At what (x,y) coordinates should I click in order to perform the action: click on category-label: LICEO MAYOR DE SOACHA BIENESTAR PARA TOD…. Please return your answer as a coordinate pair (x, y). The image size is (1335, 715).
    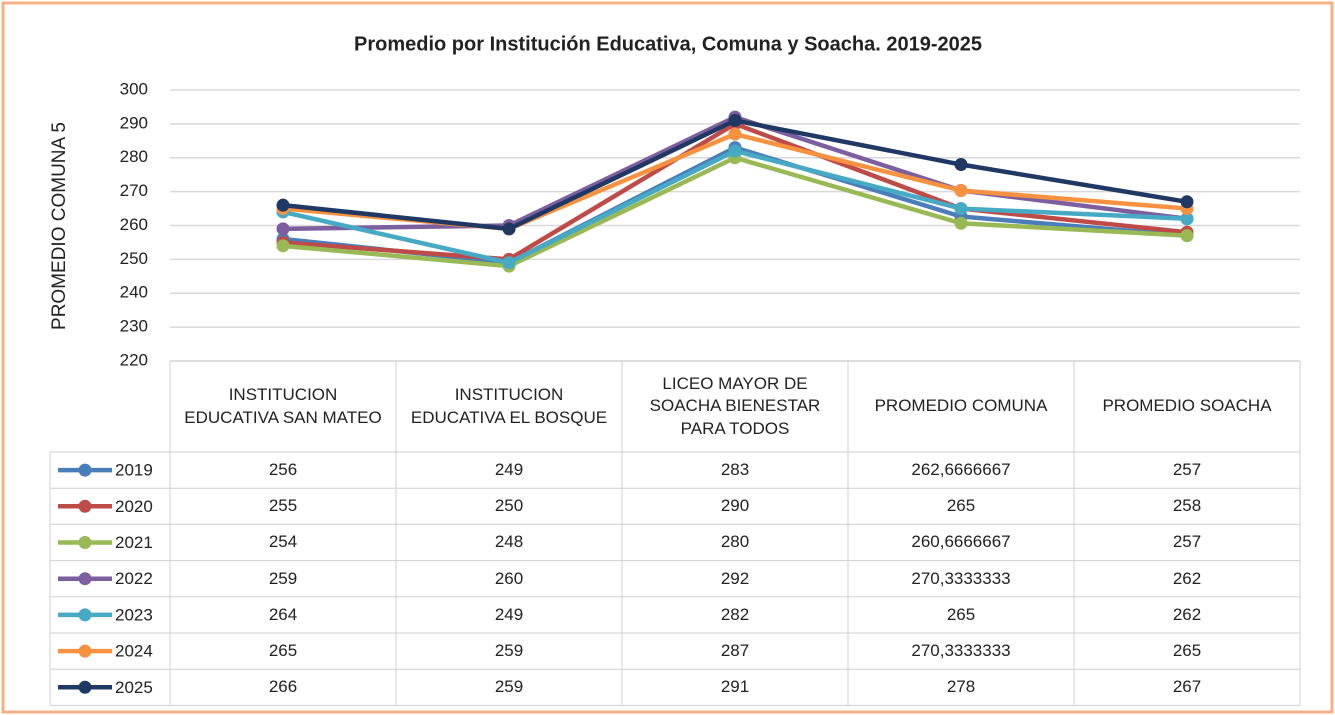
    Looking at the image, I should click on (735, 406).